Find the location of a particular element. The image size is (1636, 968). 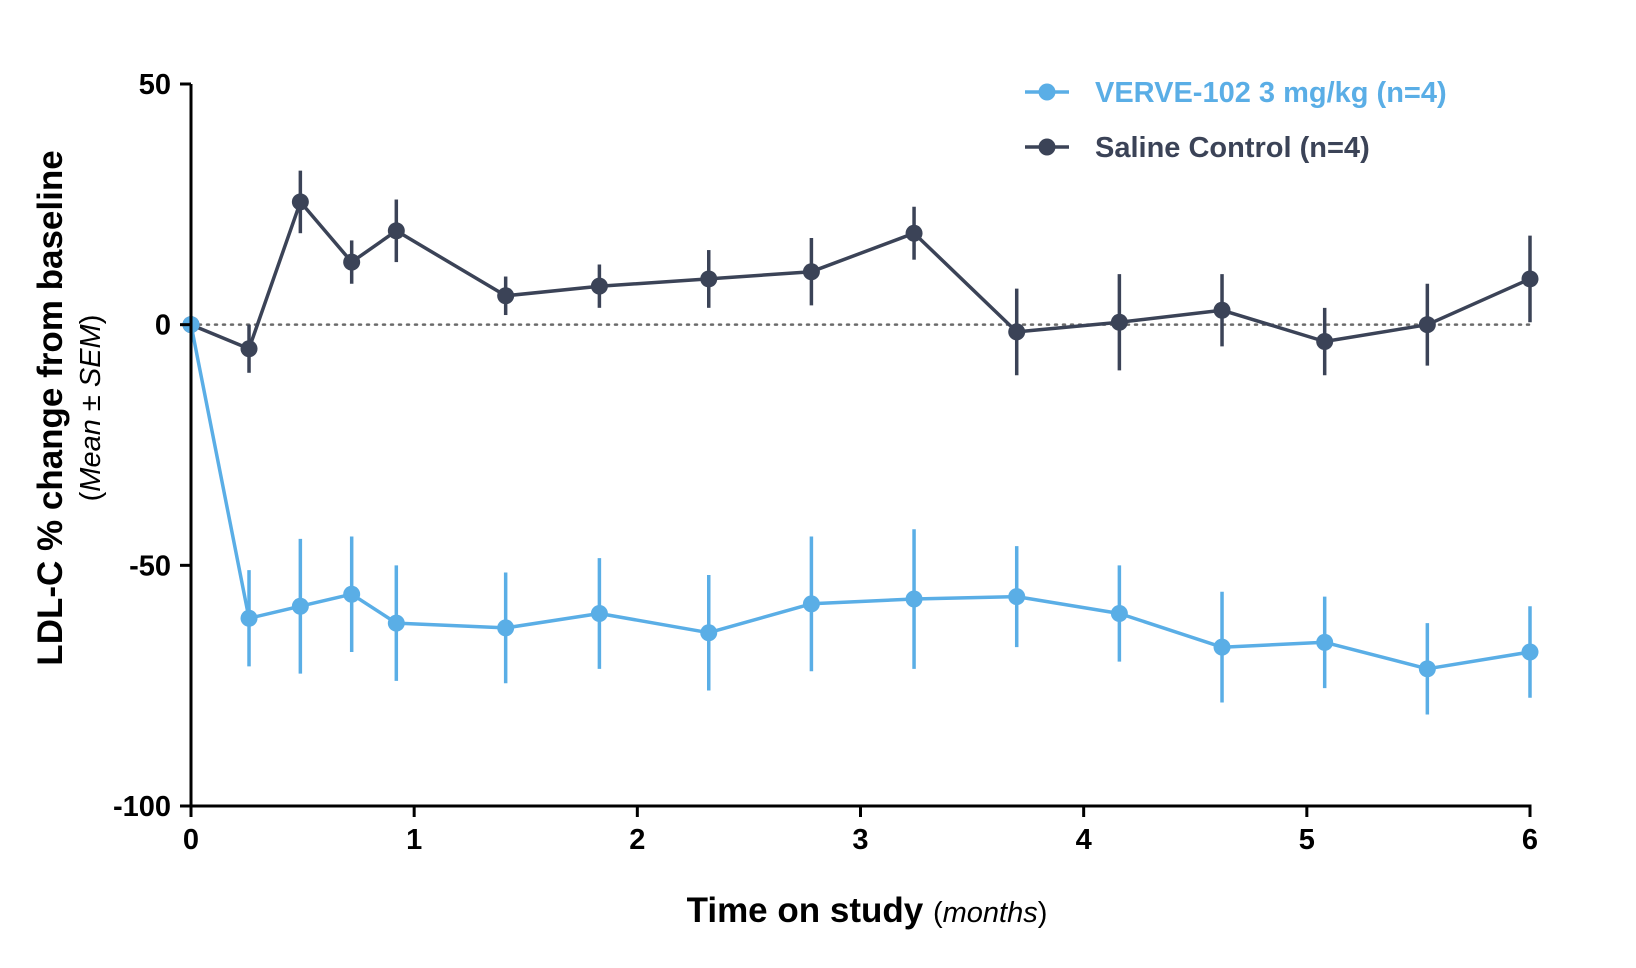

x-tick-label: 1 is located at coordinates (414, 840).